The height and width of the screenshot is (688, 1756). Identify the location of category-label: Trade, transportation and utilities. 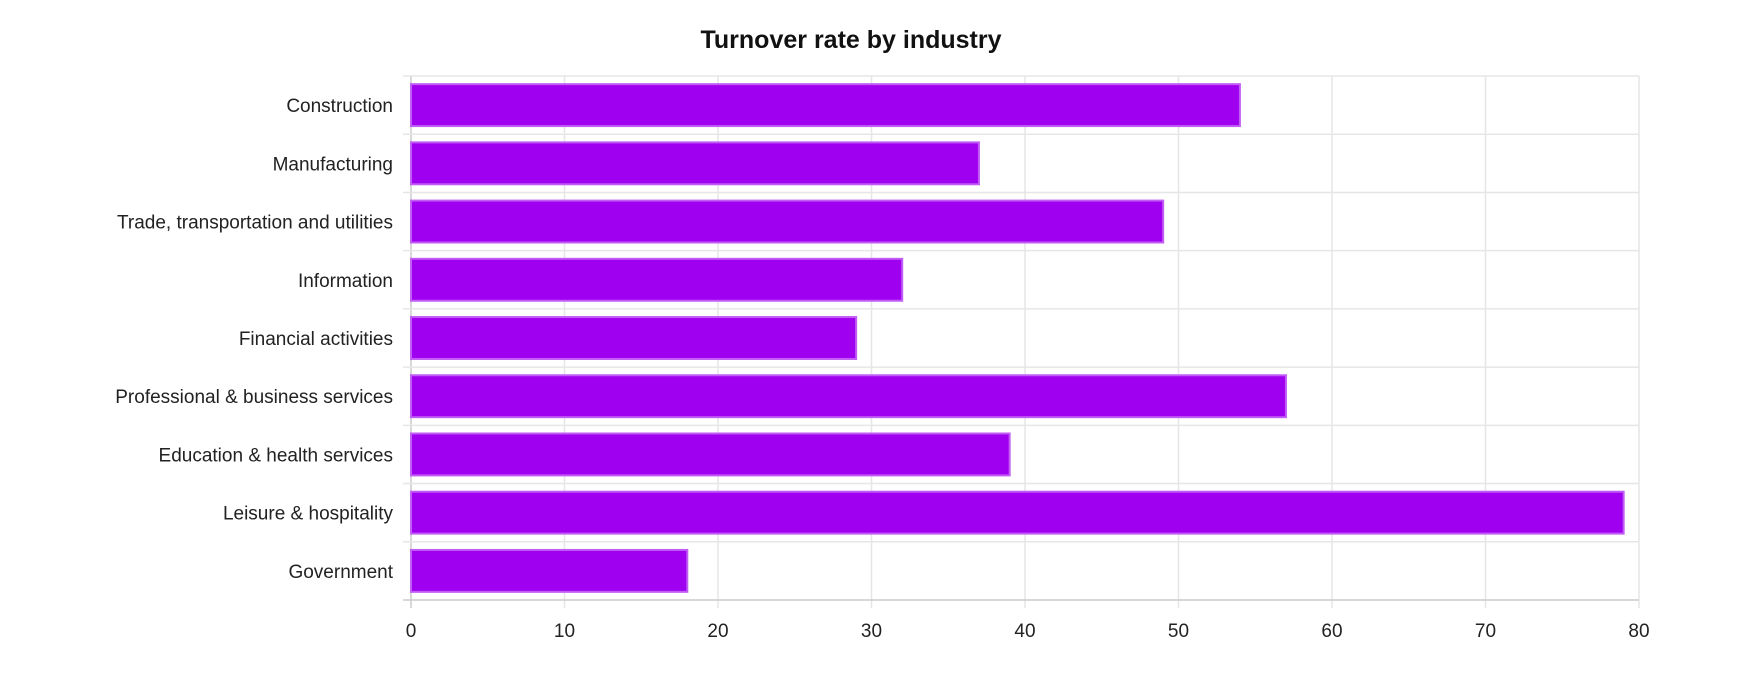
(255, 223).